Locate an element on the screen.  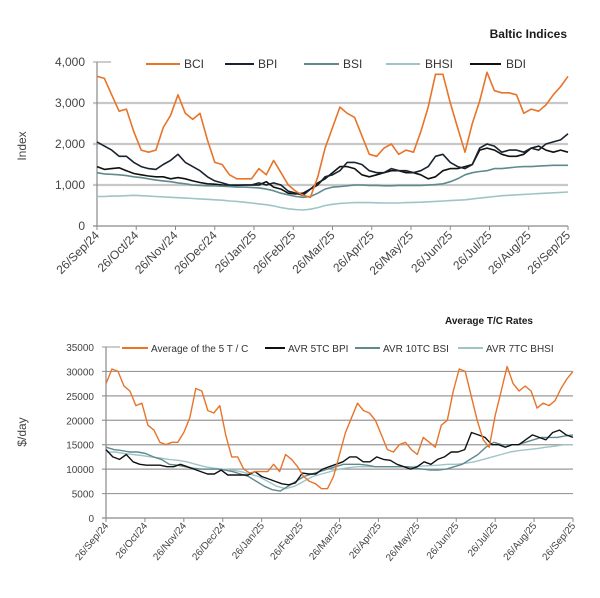
y-tick-labels: 0 5000 10000 15000 20000 25000 30000 35000 is located at coordinates (80, 434).